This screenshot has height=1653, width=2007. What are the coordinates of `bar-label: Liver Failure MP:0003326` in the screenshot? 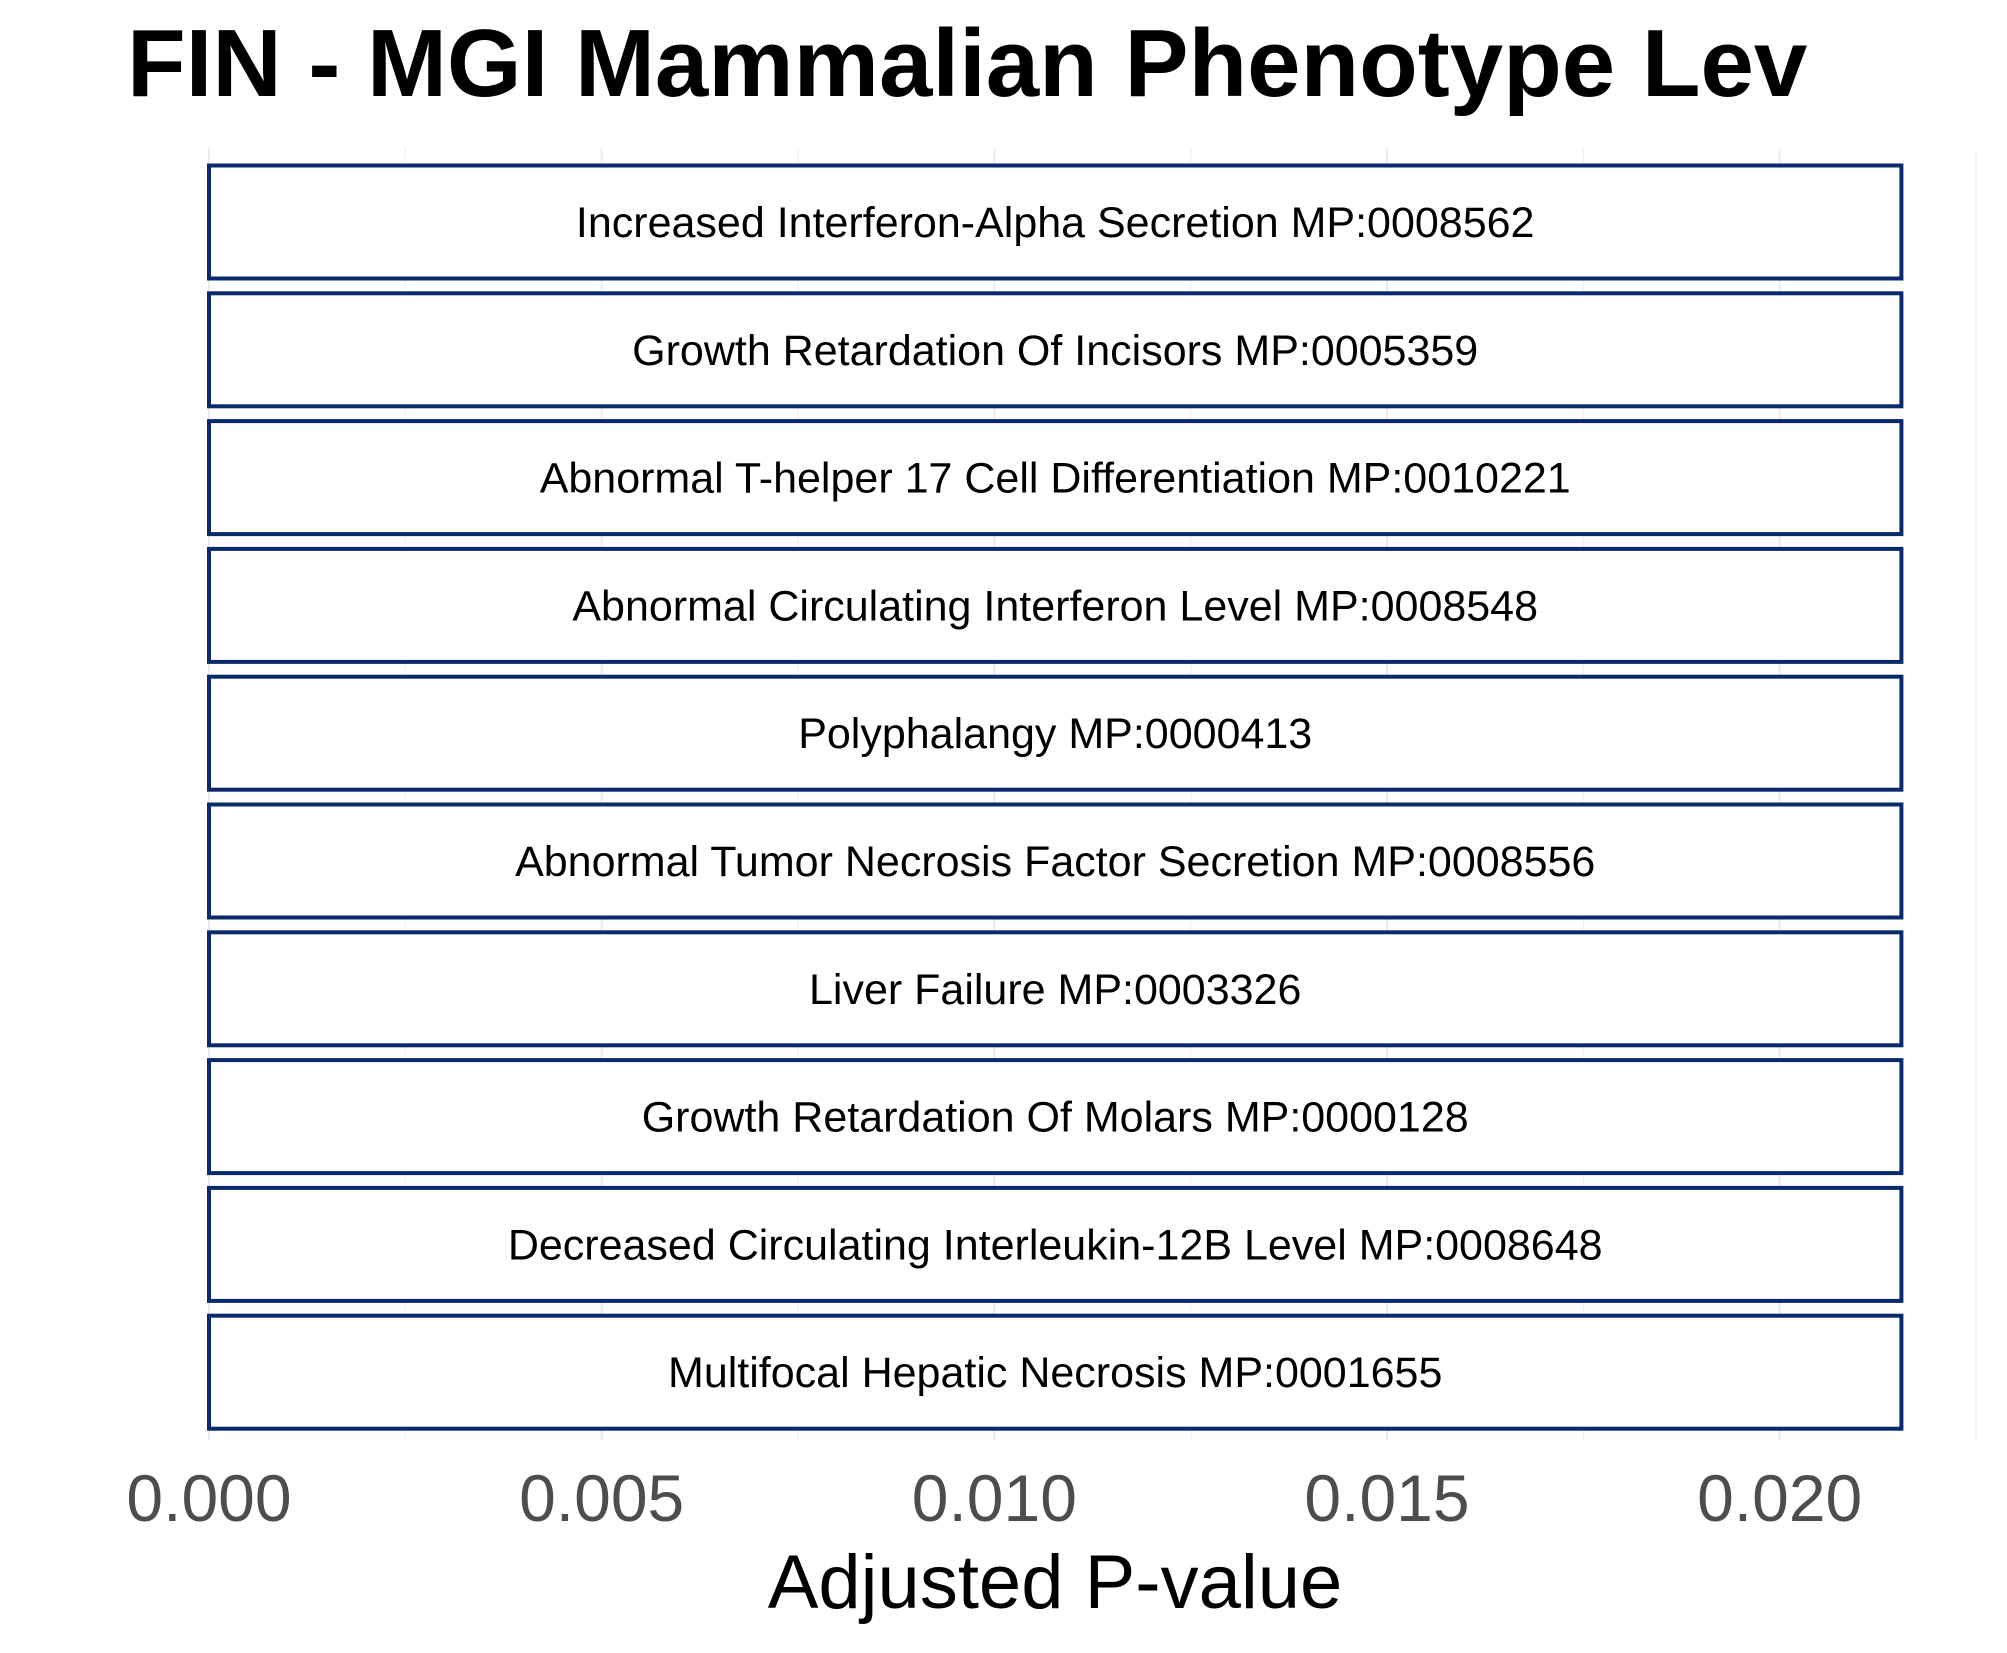 It's located at (1055, 990).